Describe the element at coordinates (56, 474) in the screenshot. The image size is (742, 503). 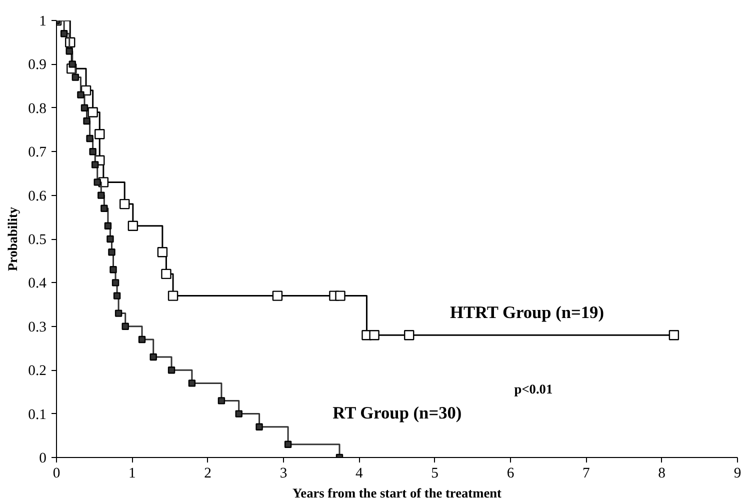
I see `x-tick-label: 0` at that location.